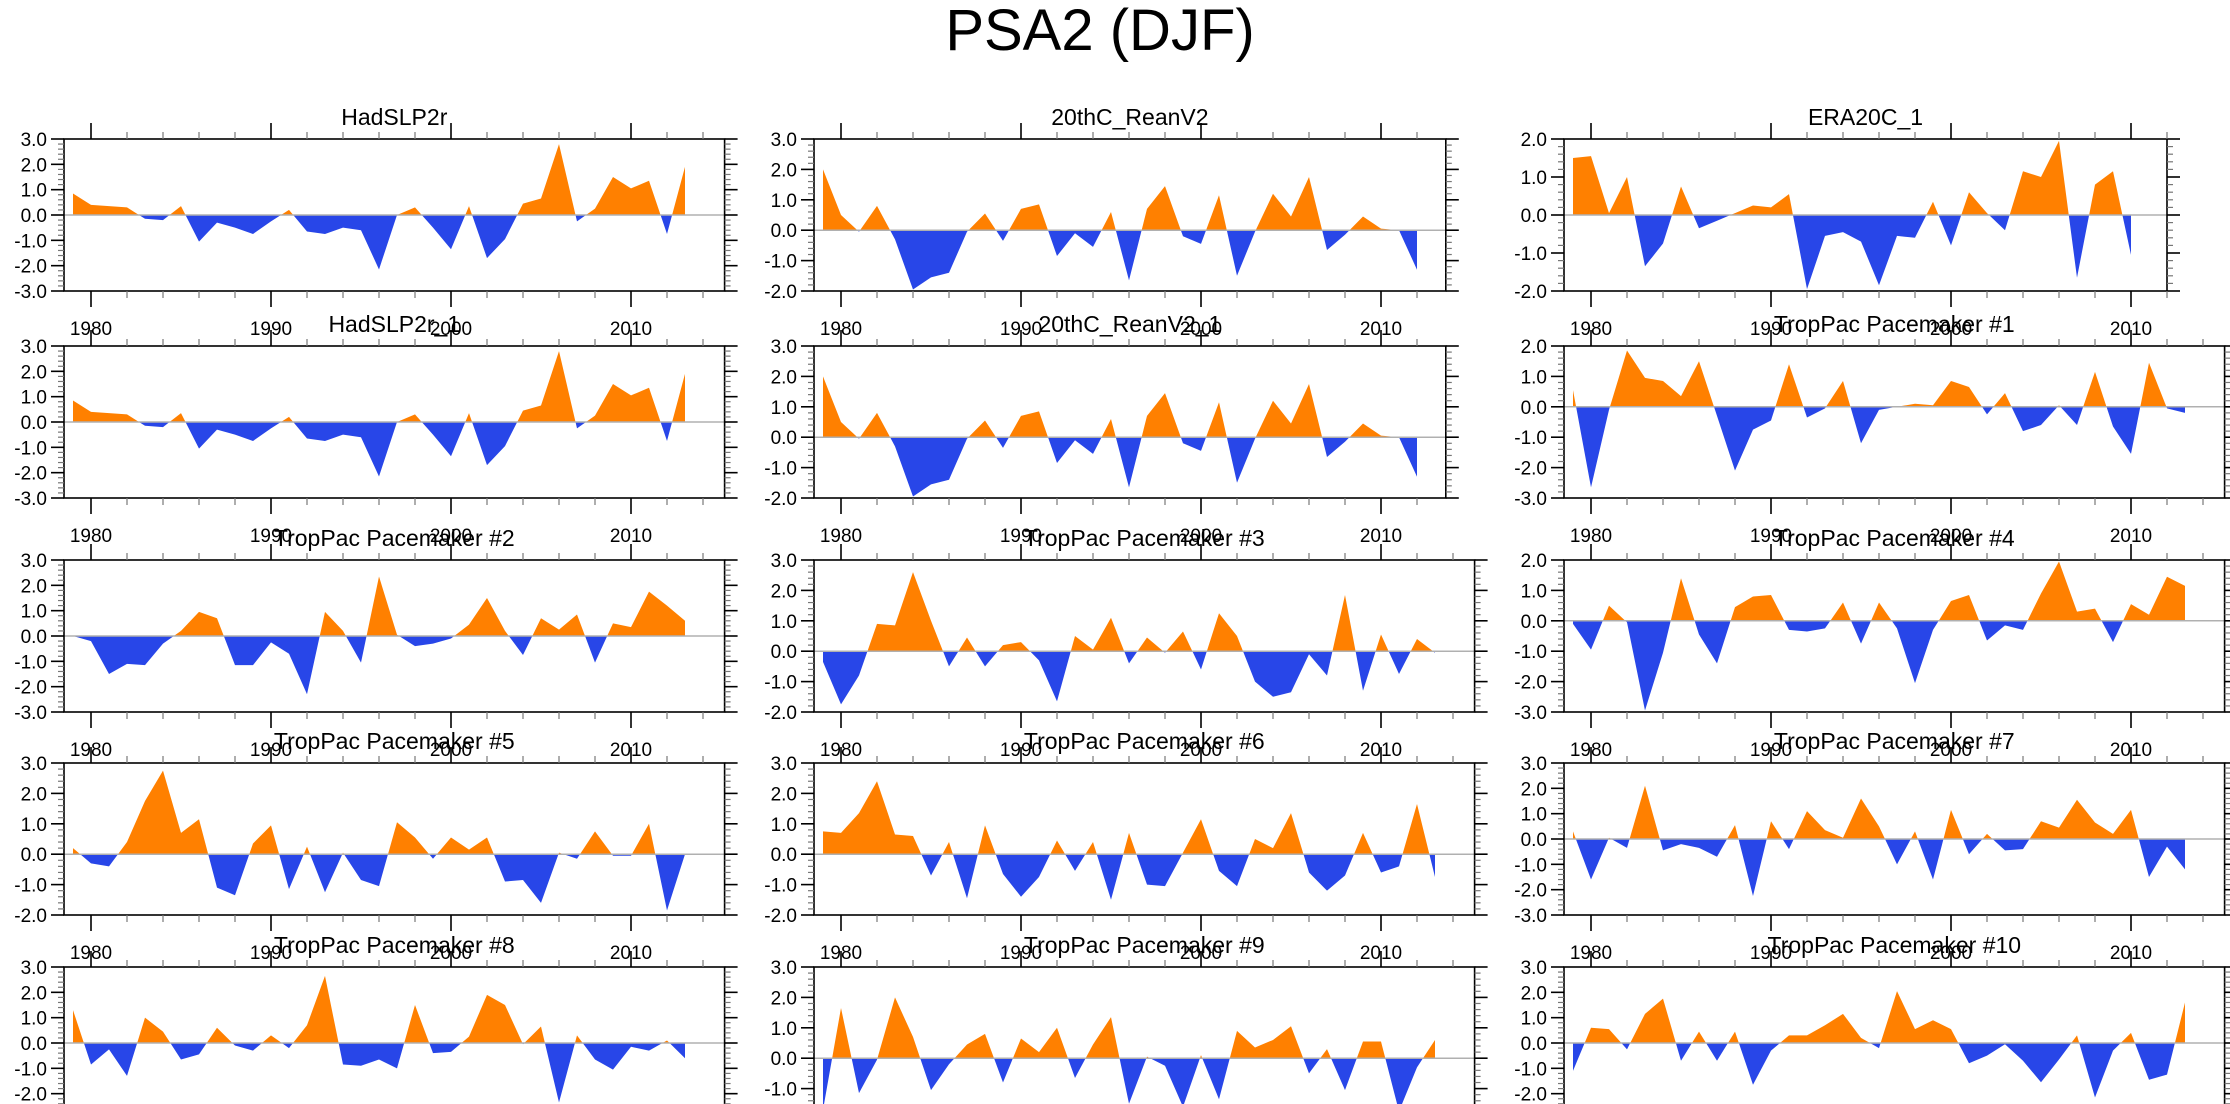  Describe the element at coordinates (1771, 329) in the screenshot. I see `x-tick-label: 1990` at that location.